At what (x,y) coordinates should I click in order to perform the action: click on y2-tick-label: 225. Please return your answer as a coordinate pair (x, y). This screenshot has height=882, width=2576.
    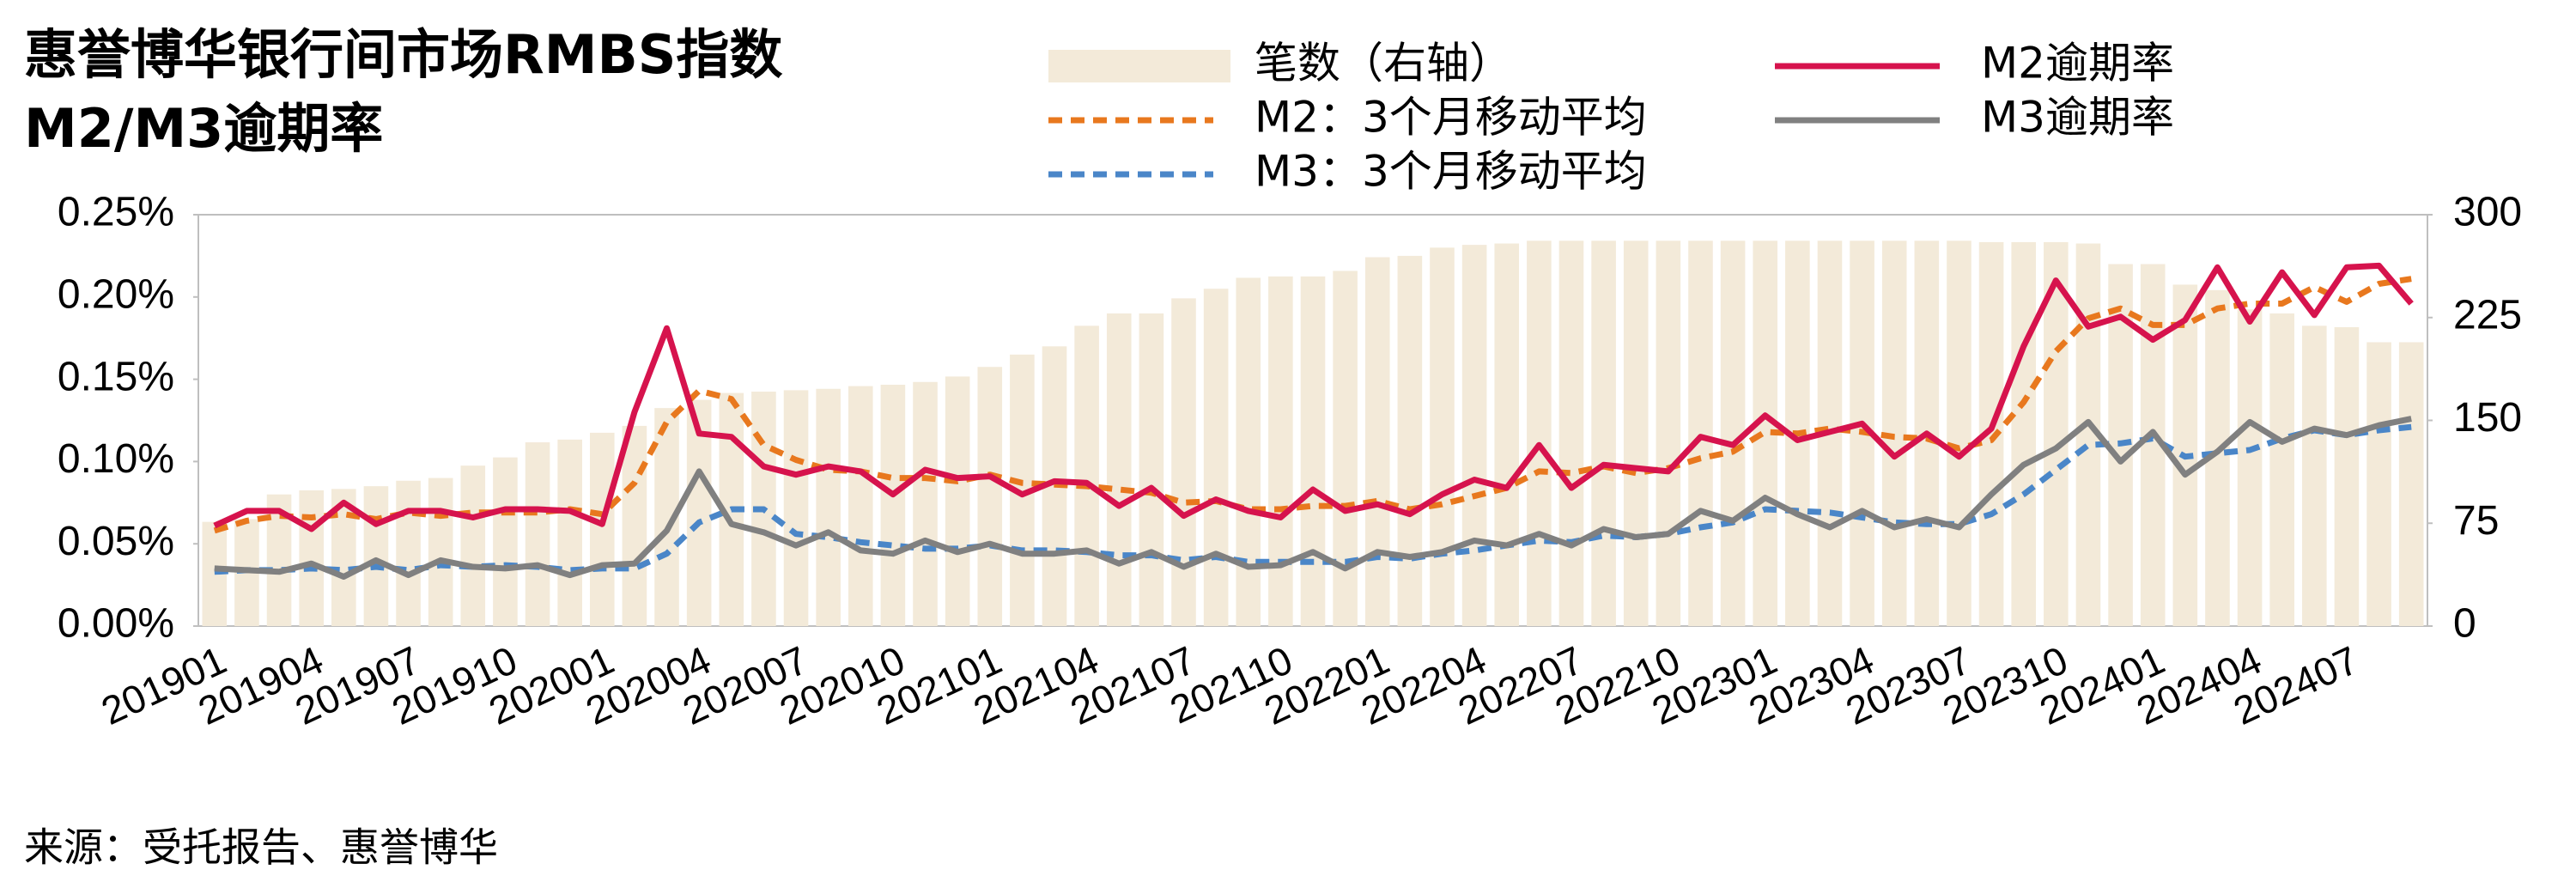
    Looking at the image, I should click on (2487, 315).